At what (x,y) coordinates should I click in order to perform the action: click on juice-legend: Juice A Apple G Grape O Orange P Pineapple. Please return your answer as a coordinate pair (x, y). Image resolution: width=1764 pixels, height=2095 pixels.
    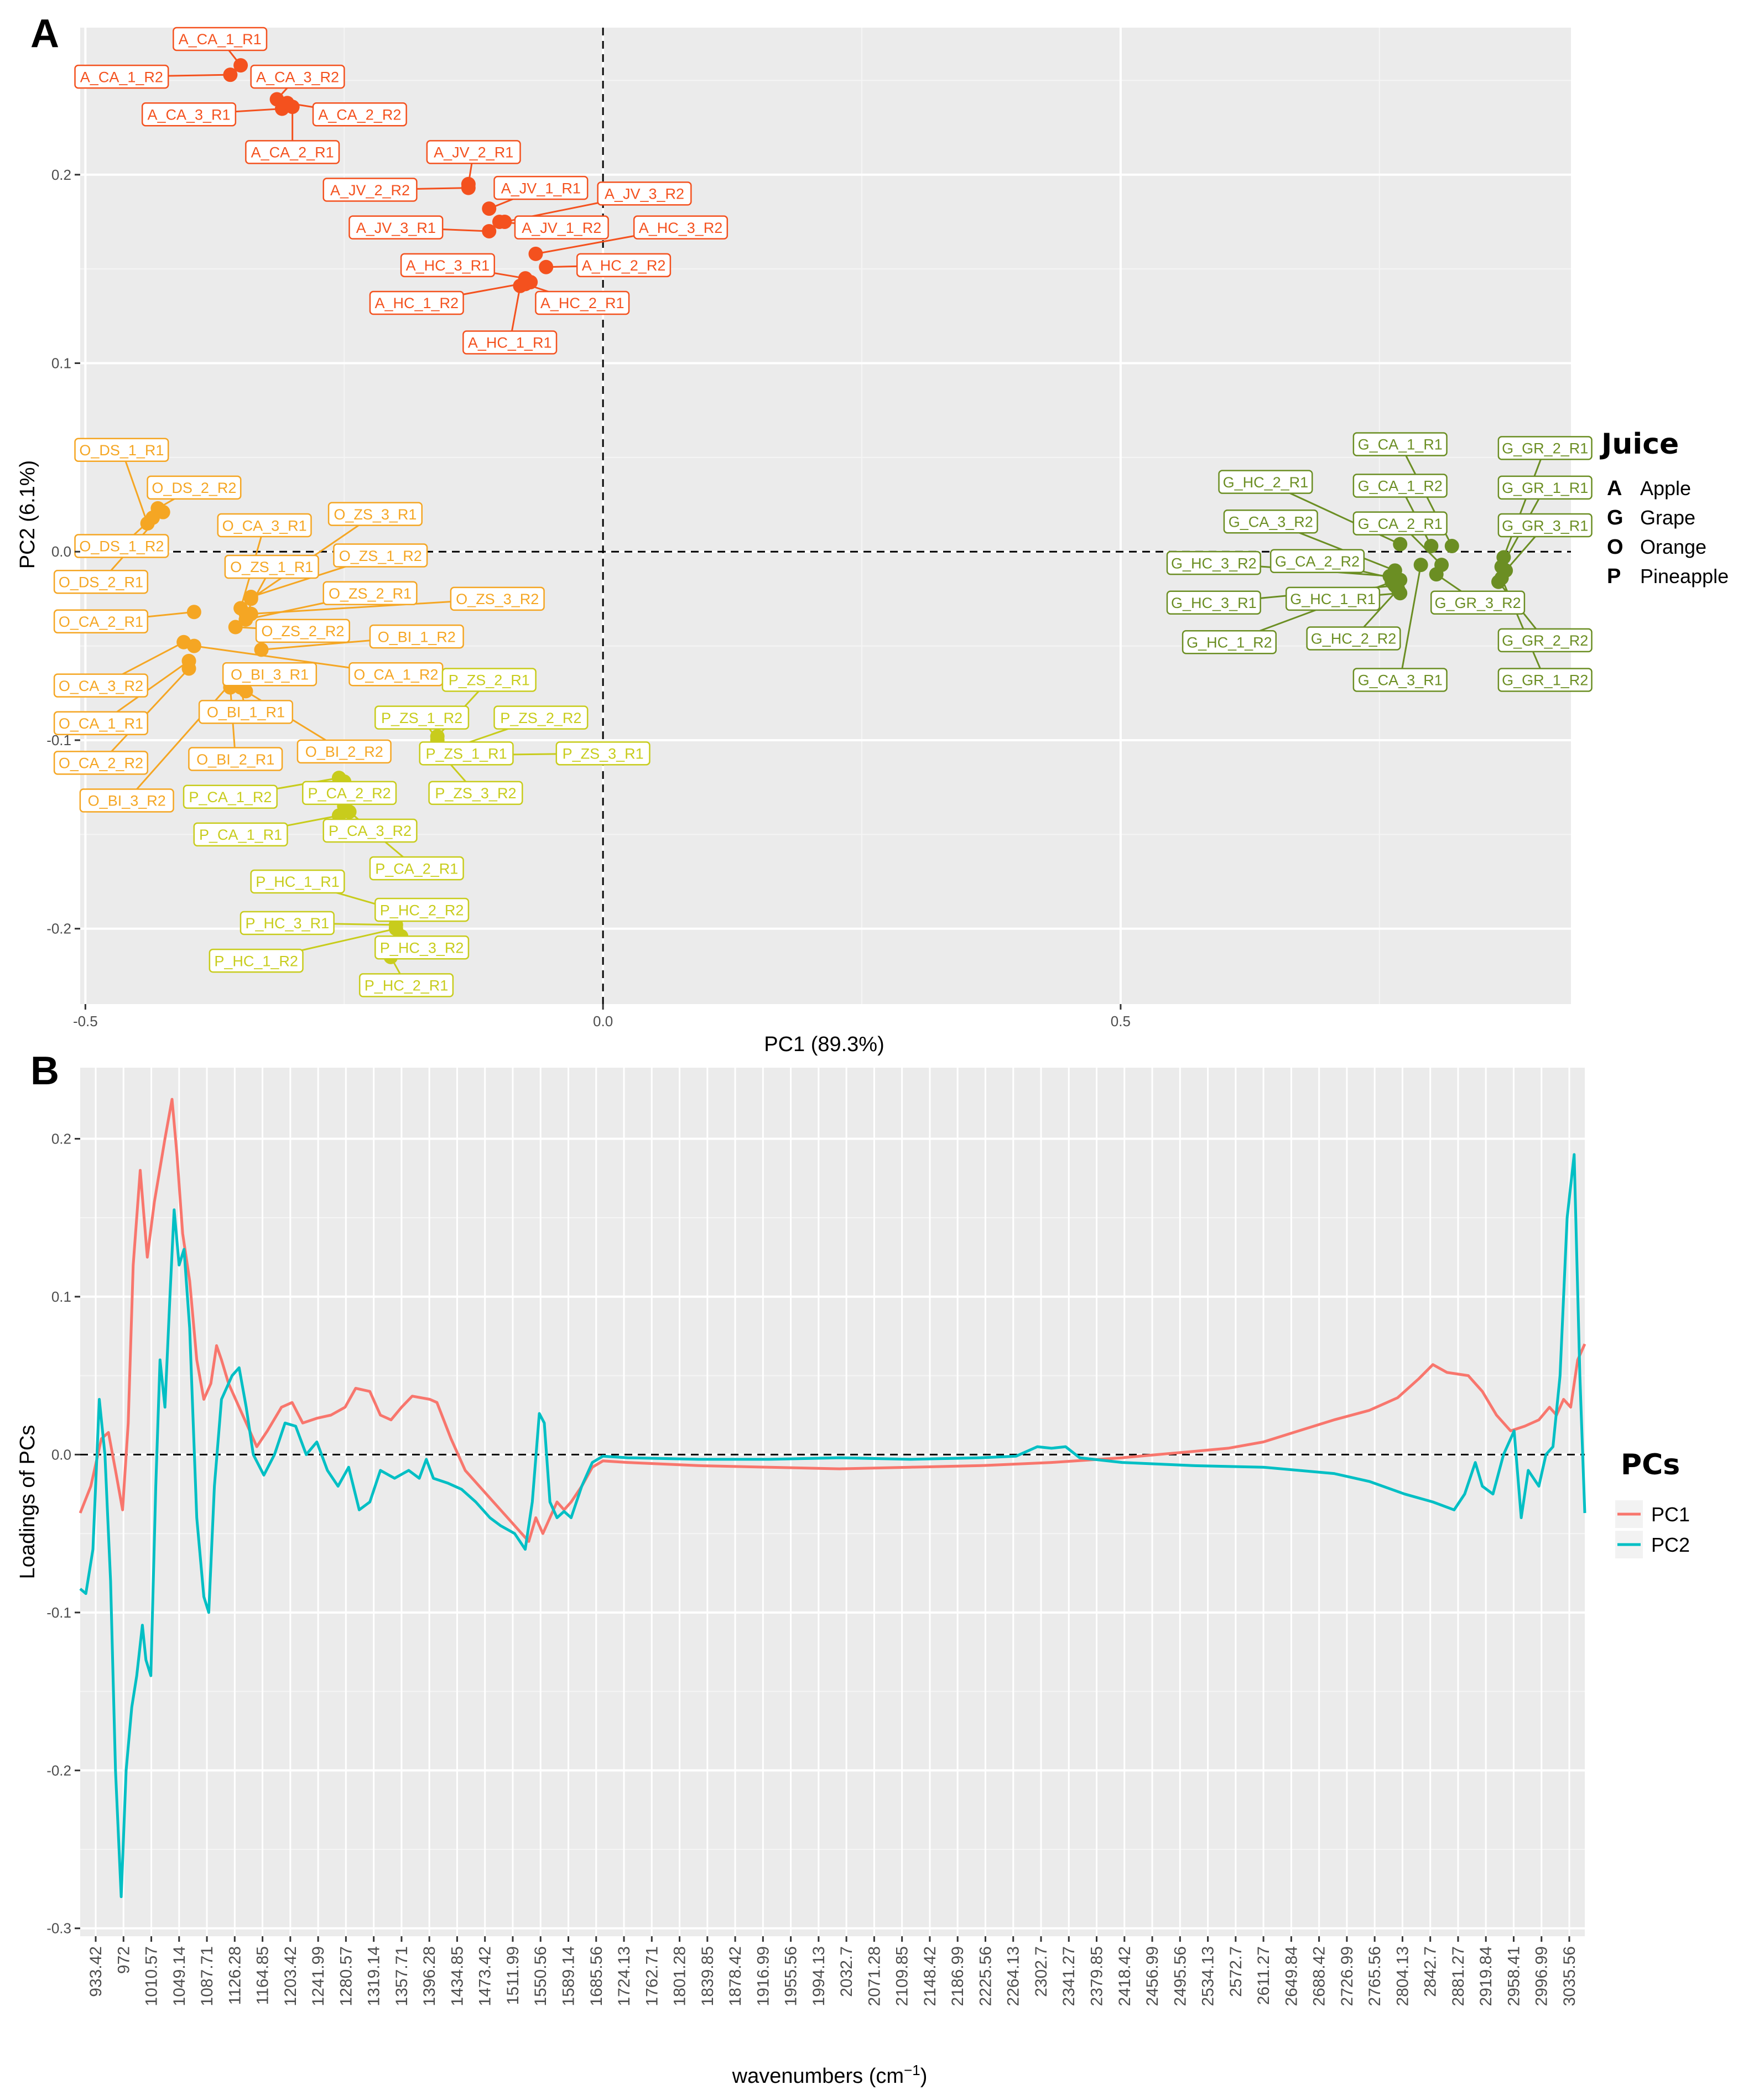
    Looking at the image, I should click on (1664, 508).